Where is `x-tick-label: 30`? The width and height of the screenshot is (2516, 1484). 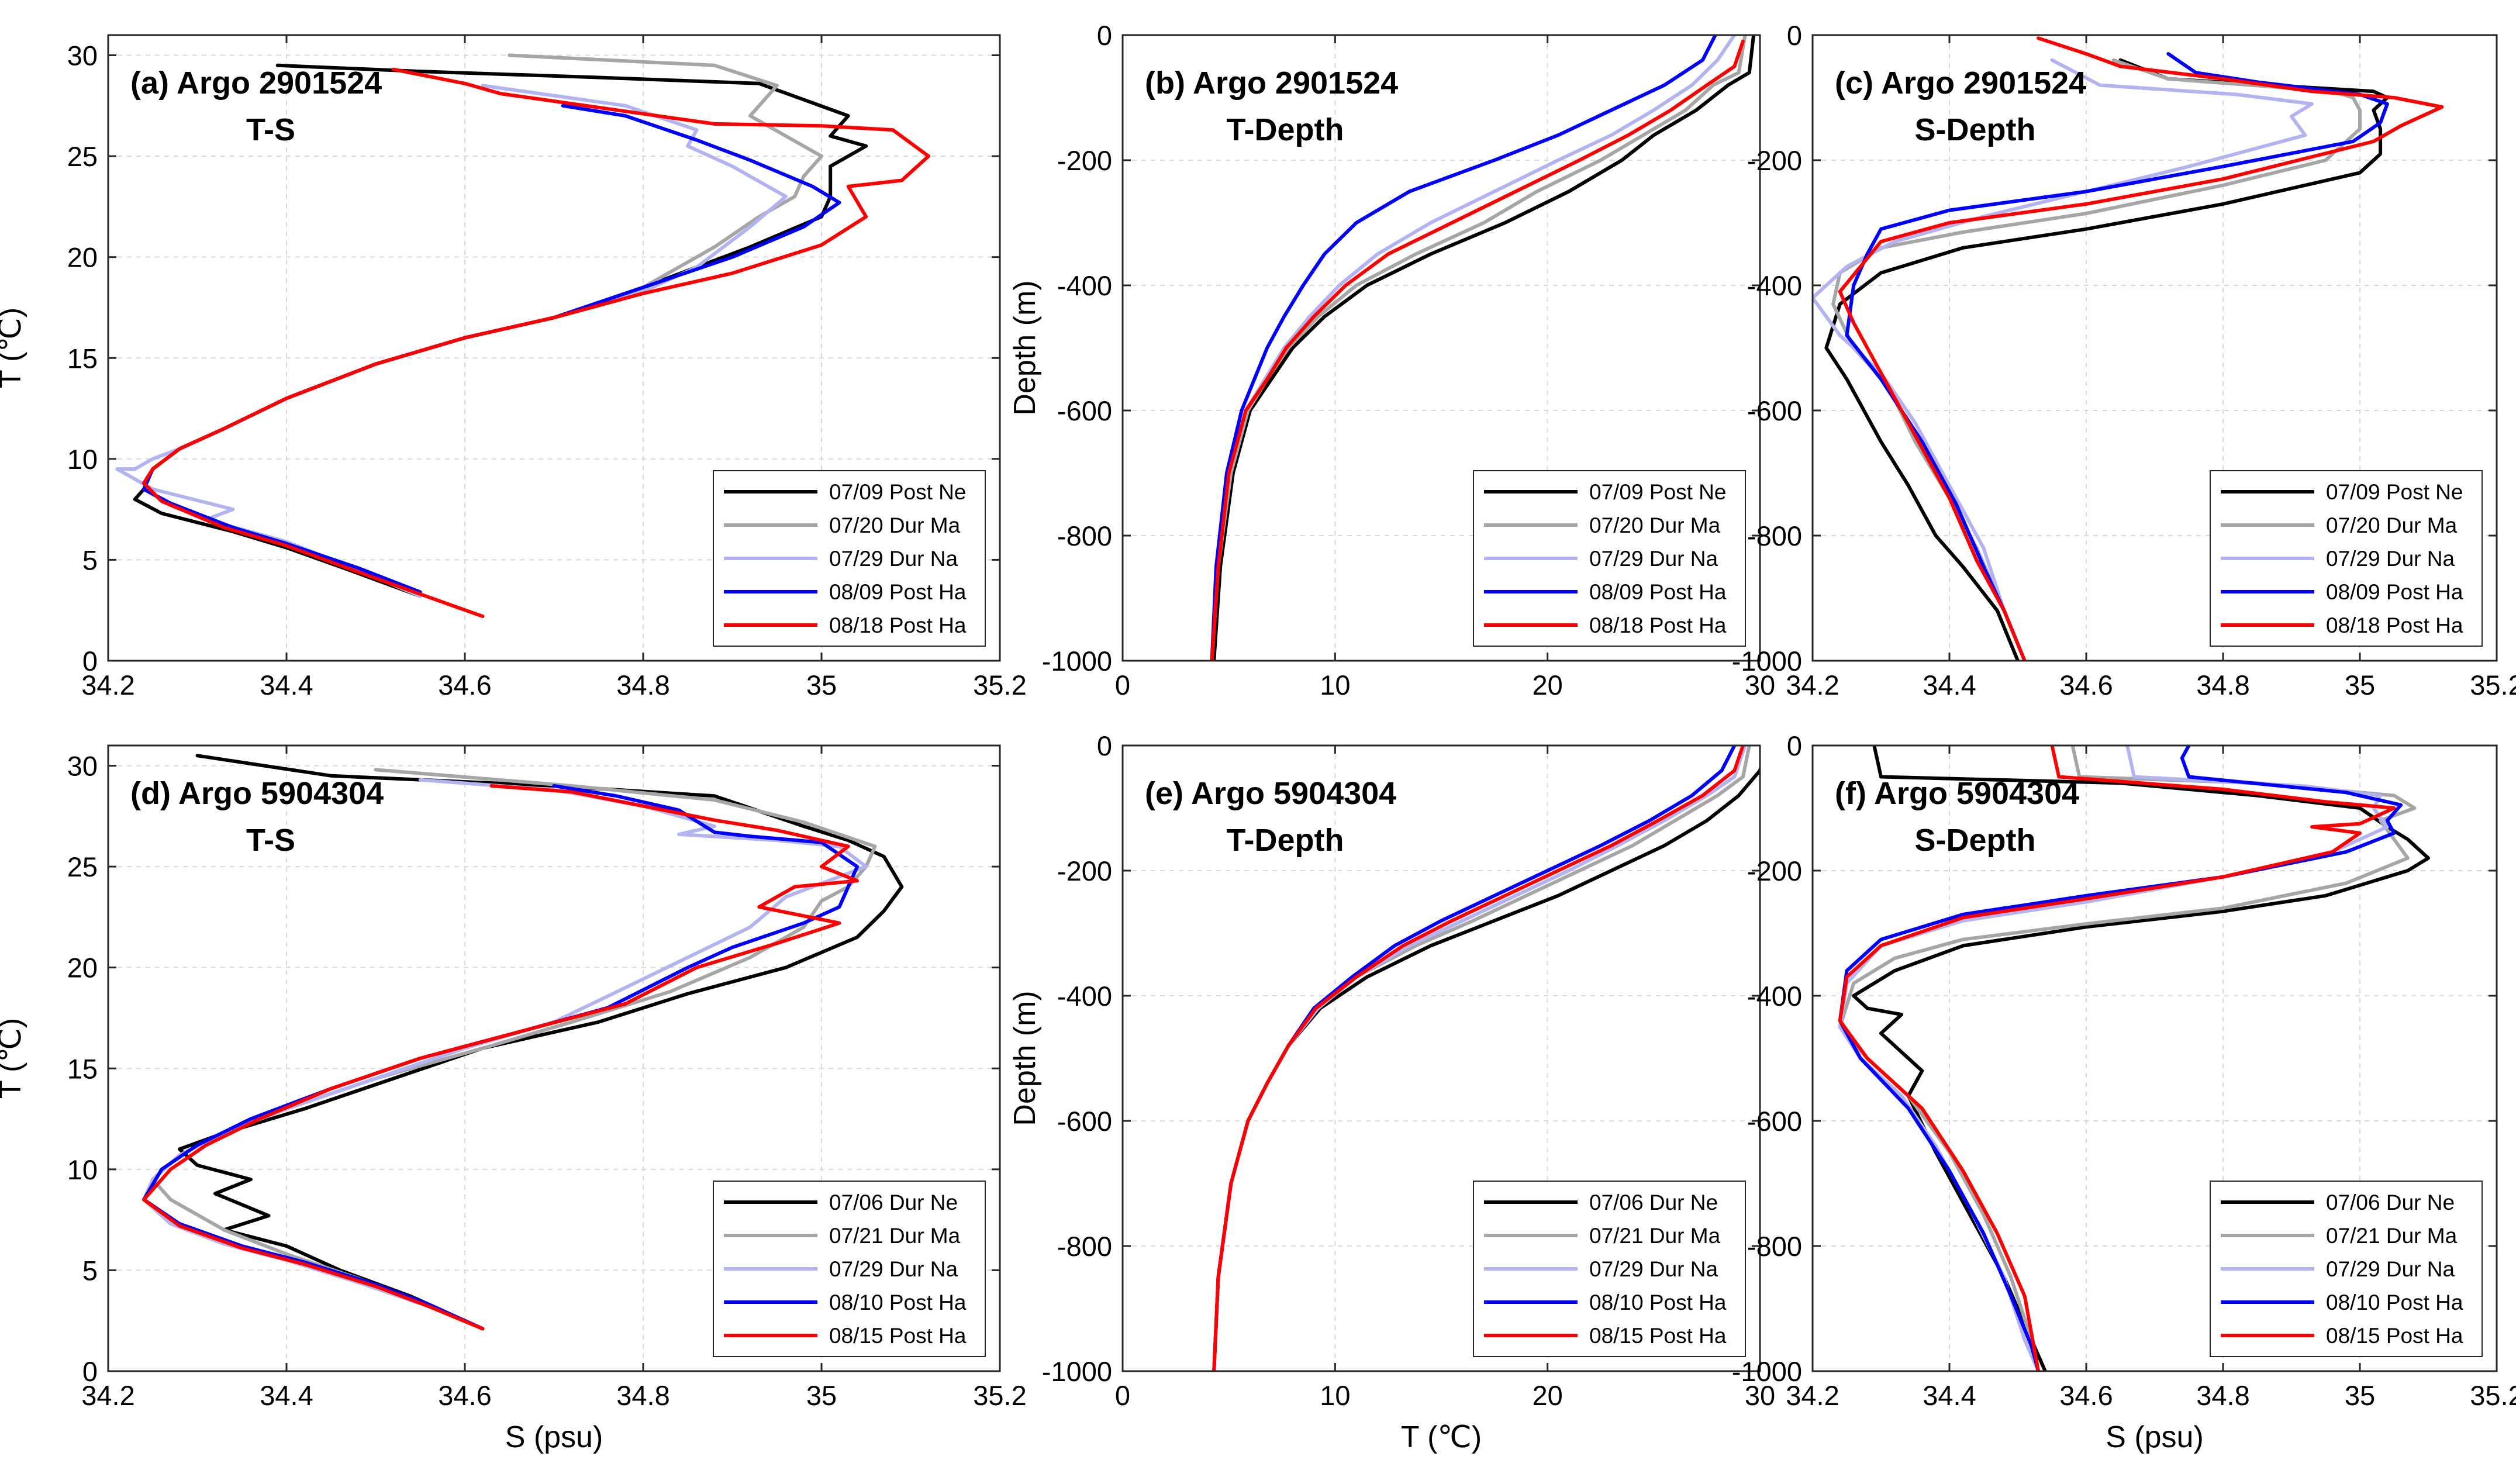 x-tick-label: 30 is located at coordinates (1760, 1395).